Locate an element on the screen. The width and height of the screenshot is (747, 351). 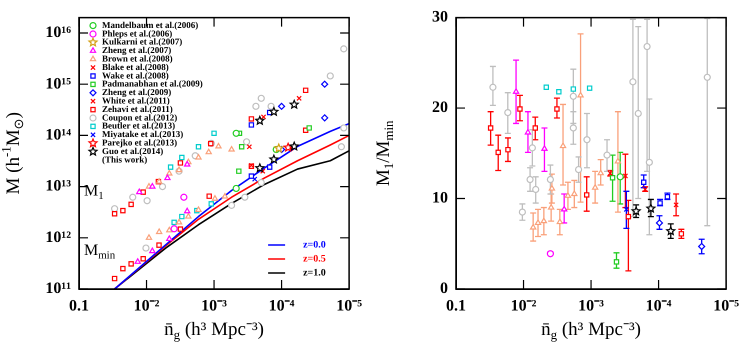
y-axis-title: M1/Mmin is located at coordinates (384, 153).